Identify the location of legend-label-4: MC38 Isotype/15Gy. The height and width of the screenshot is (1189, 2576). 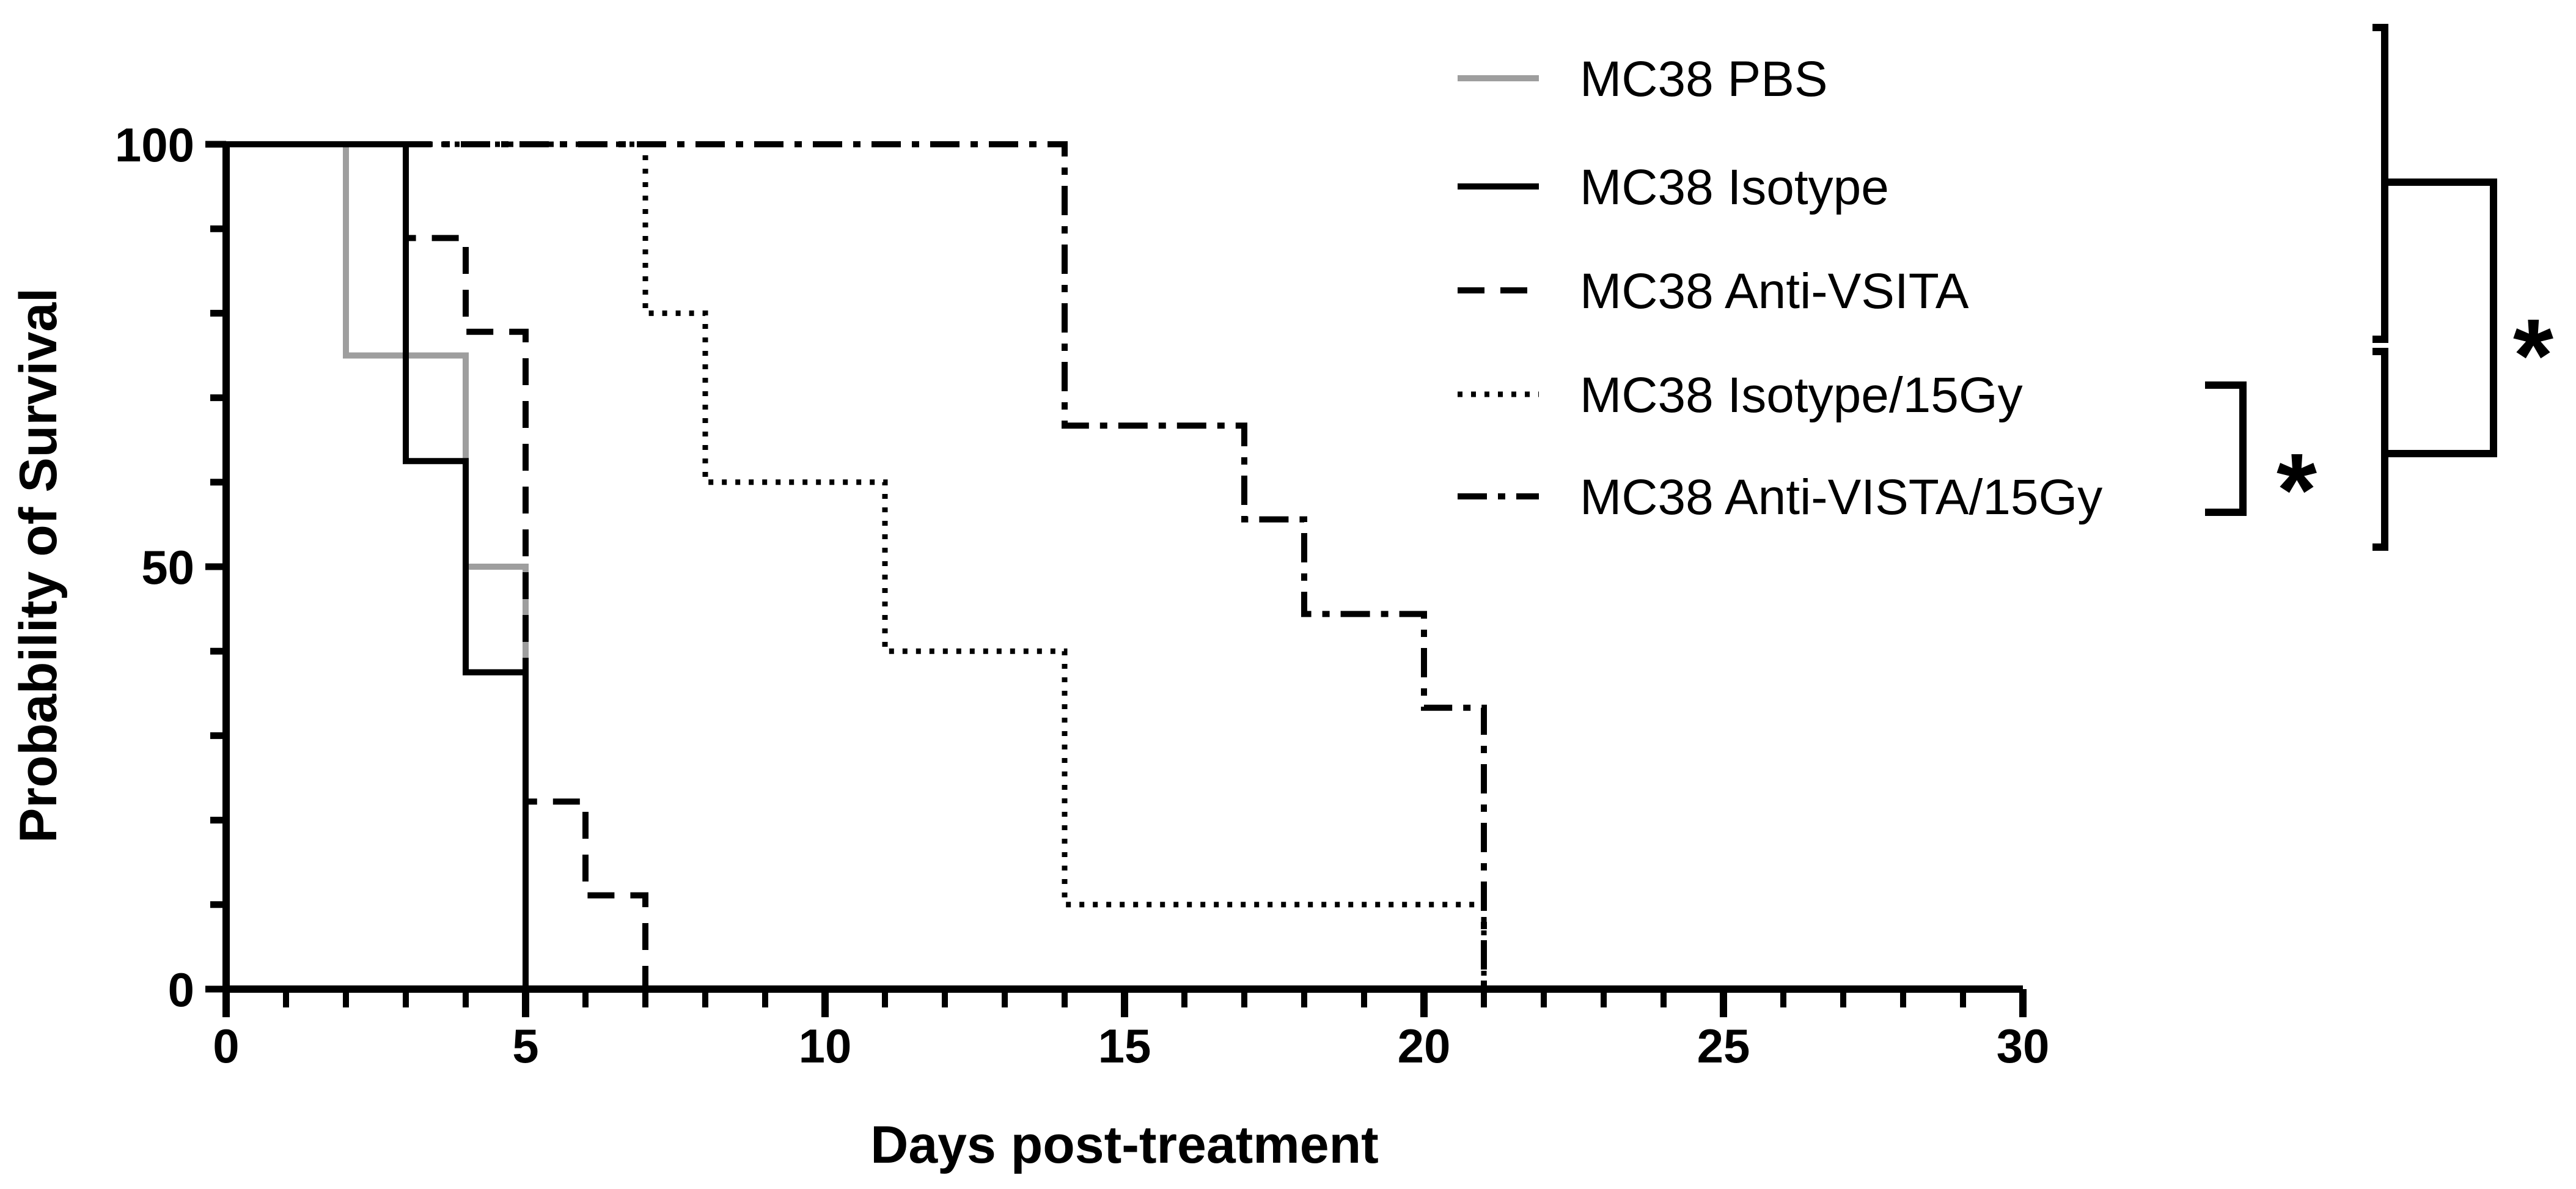
(1801, 395).